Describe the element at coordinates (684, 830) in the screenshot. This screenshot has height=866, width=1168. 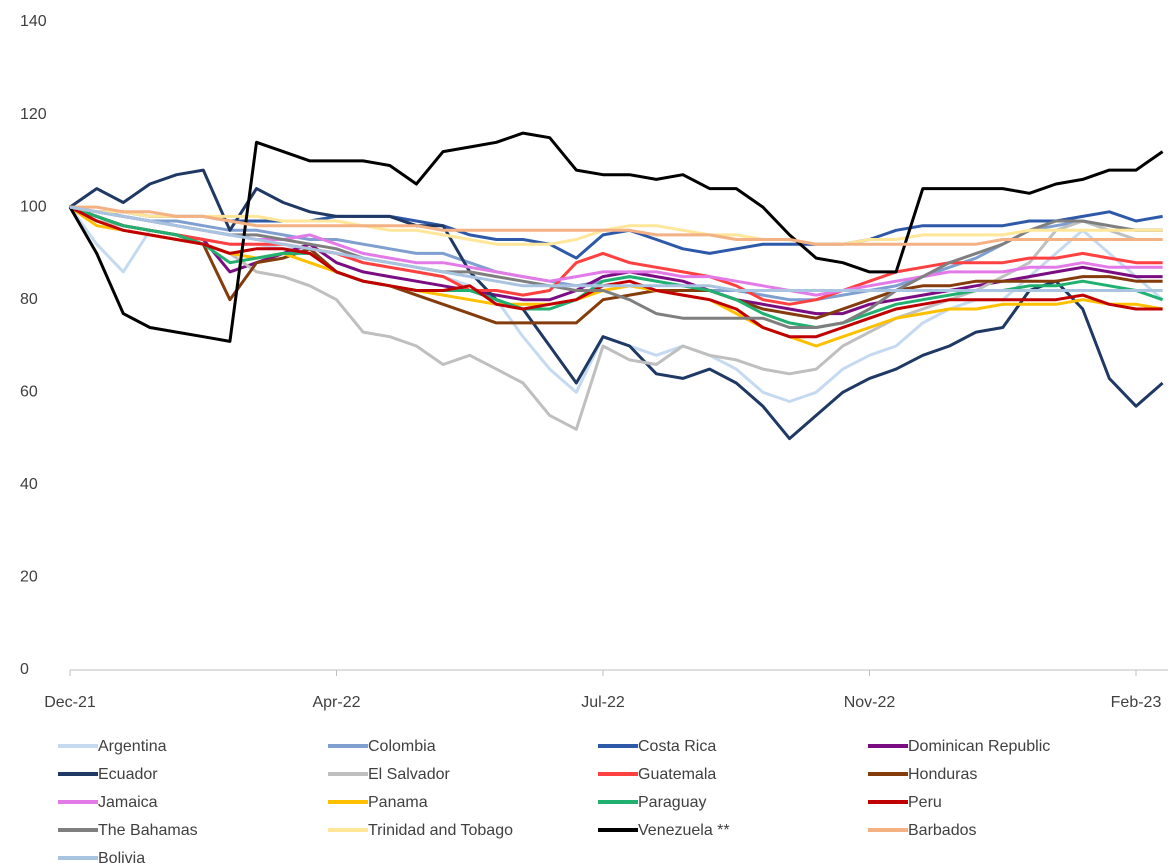
I see `legend-label: Venezuela **` at that location.